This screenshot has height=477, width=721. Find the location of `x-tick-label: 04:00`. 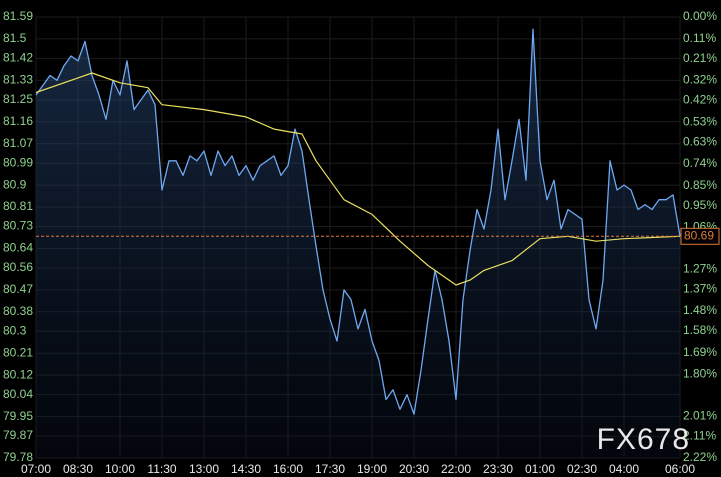

x-tick-label: 04:00 is located at coordinates (624, 469).